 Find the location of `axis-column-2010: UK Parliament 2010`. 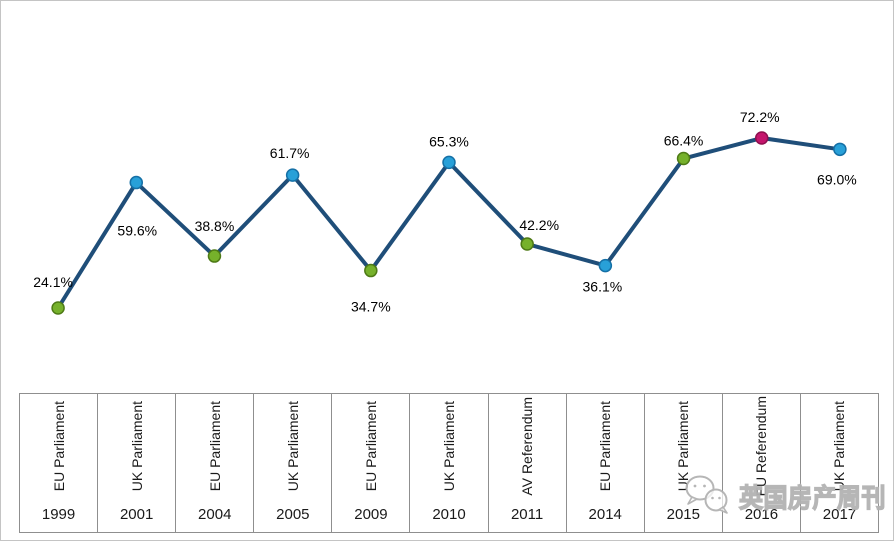

axis-column-2010: UK Parliament 2010 is located at coordinates (449, 463).